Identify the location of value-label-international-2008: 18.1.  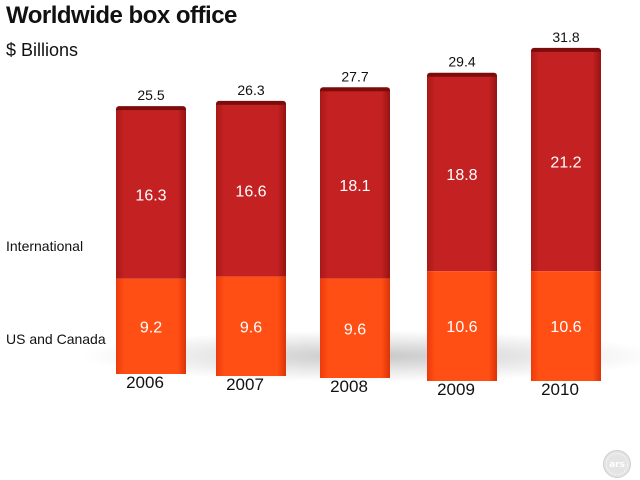
(354, 186).